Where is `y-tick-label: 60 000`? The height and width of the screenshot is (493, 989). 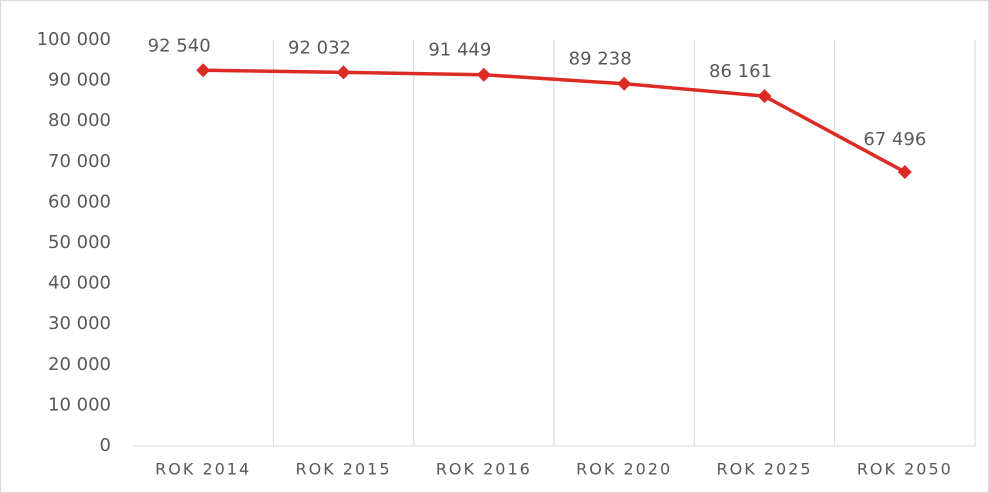
y-tick-label: 60 000 is located at coordinates (79, 201).